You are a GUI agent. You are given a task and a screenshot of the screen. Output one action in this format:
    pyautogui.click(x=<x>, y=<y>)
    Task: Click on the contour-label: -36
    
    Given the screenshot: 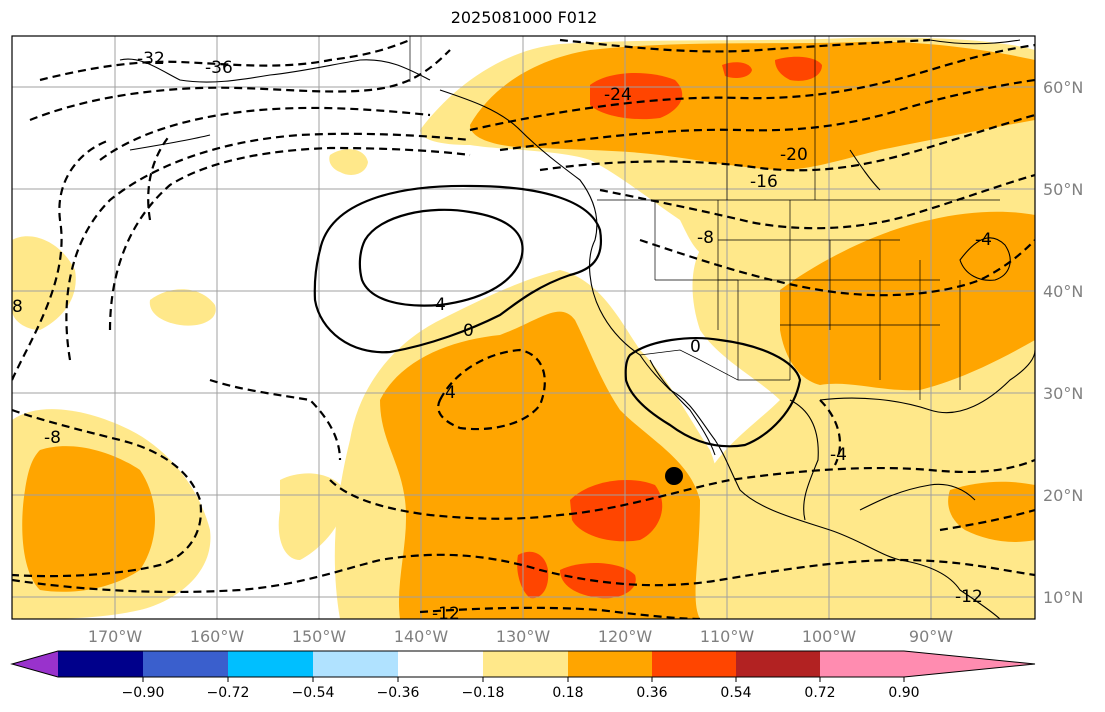 What is the action you would take?
    pyautogui.click(x=219, y=68)
    